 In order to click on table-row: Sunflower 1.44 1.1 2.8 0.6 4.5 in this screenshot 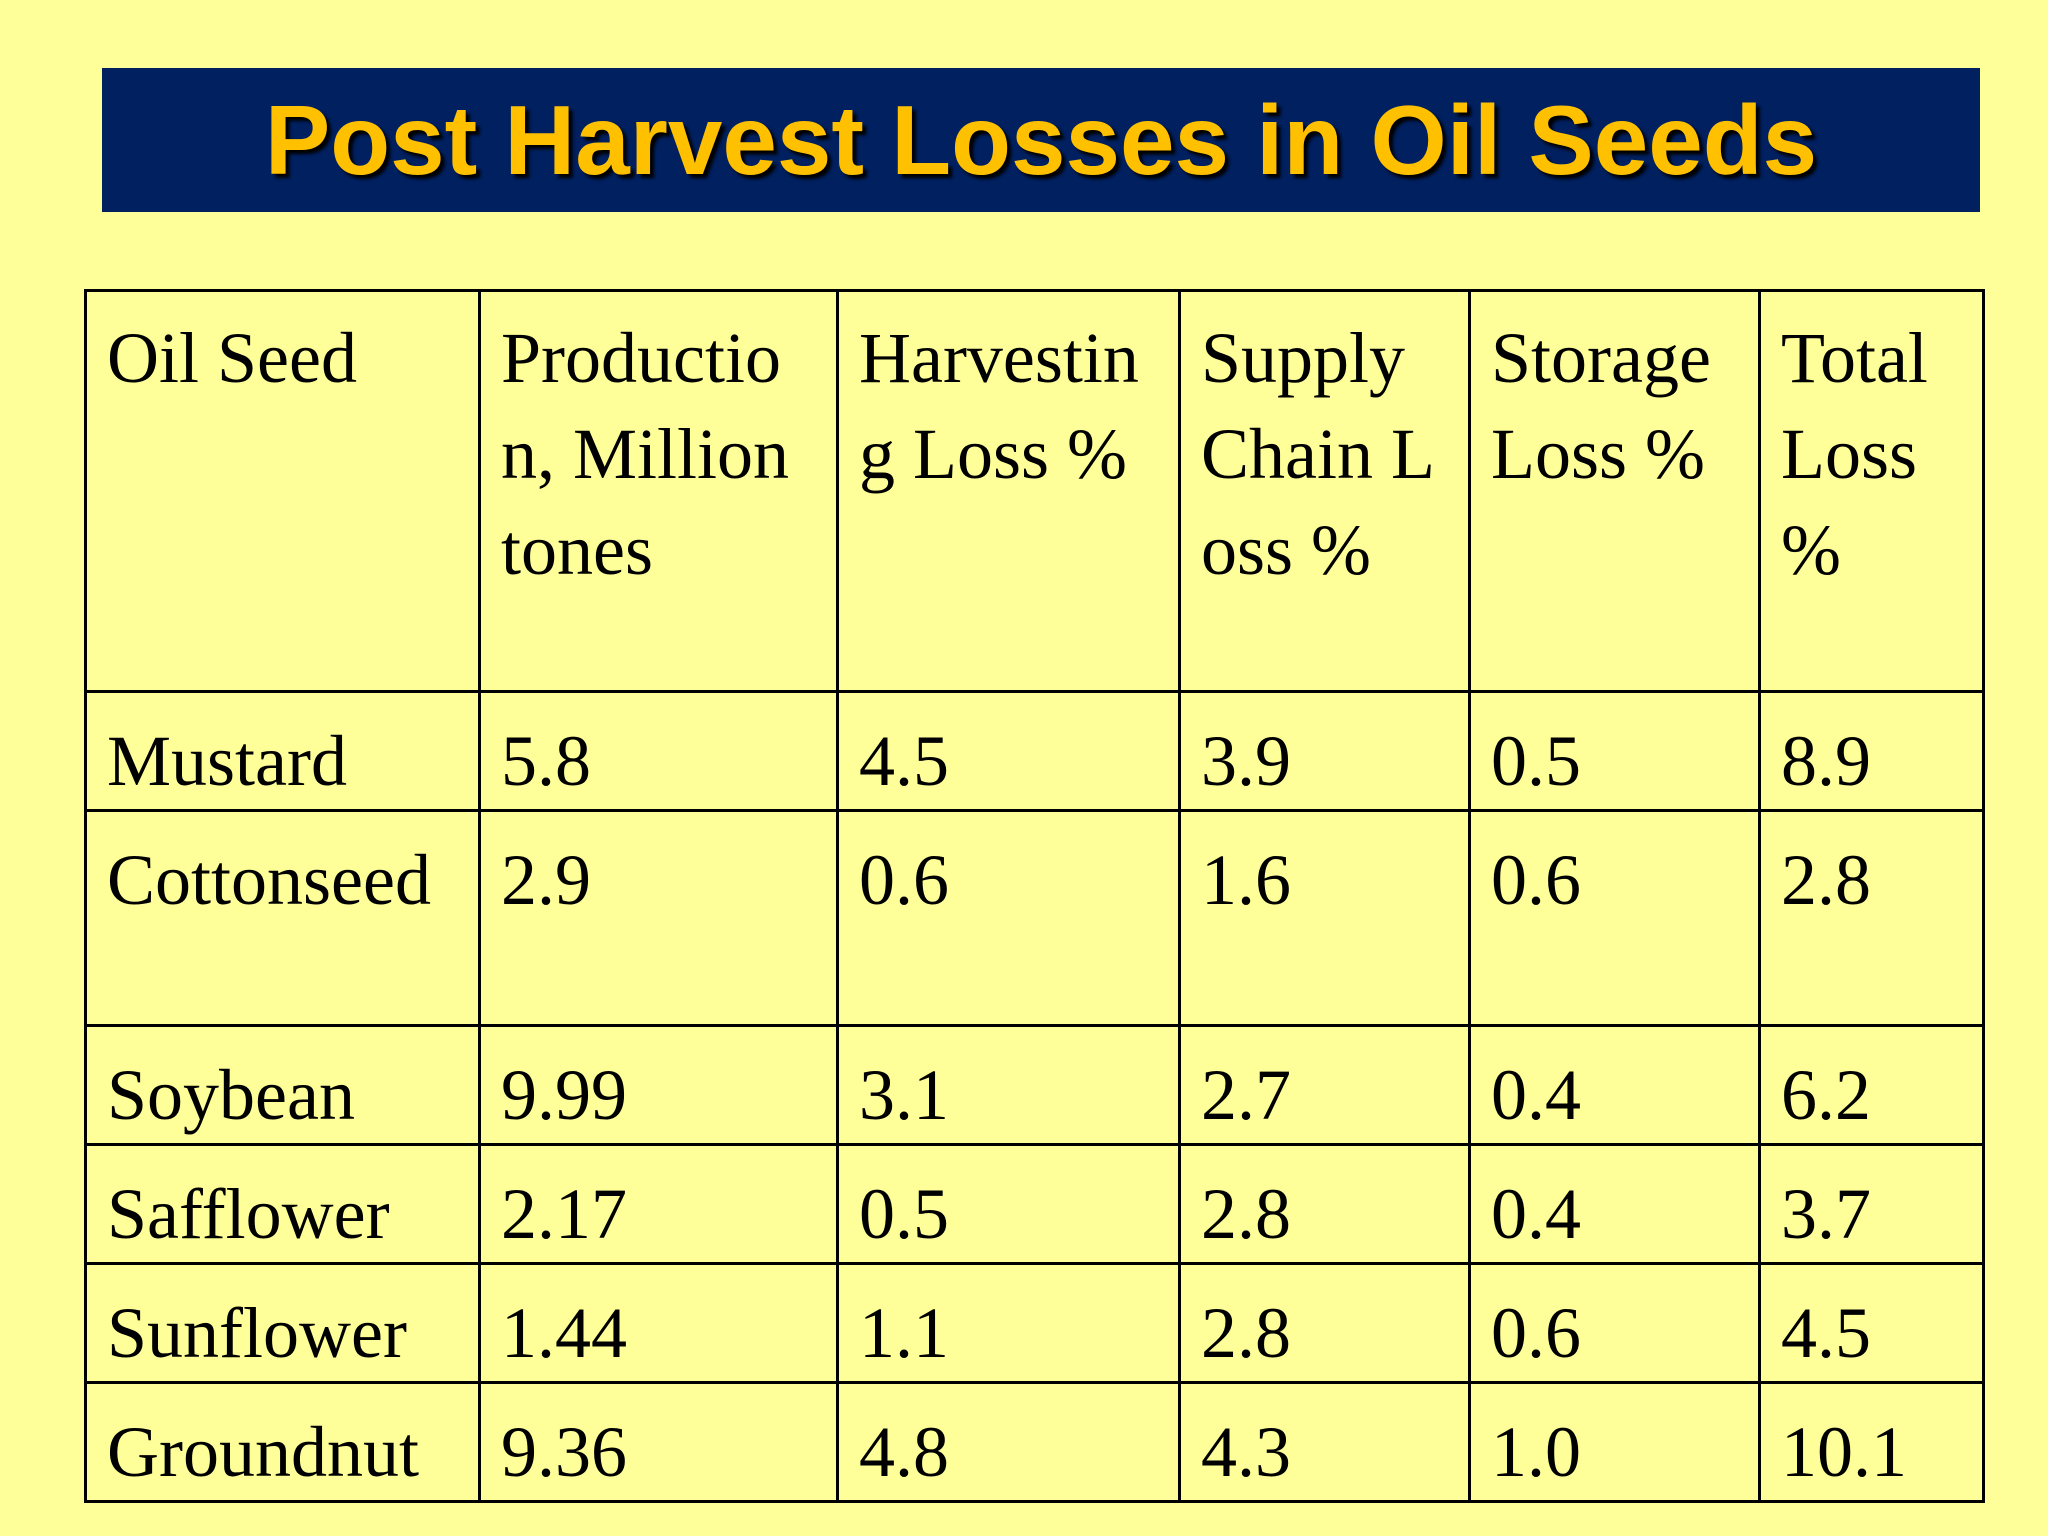, I will do `click(1034, 1323)`.